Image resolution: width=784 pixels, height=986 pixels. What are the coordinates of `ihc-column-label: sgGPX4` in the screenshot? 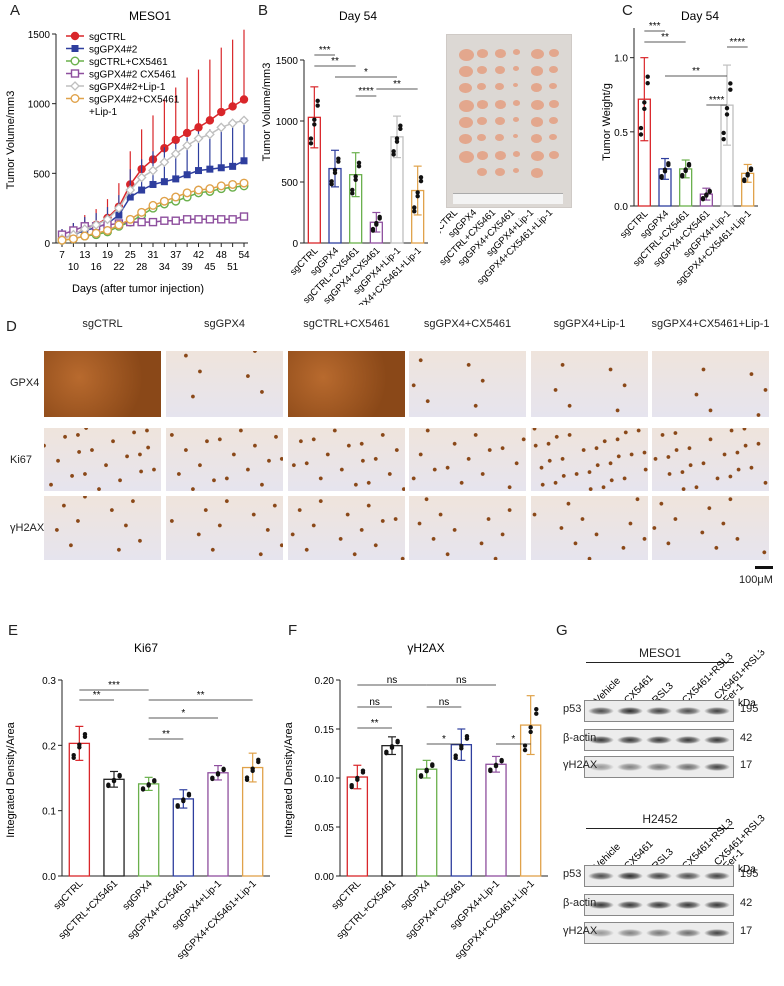 It's located at (224, 324).